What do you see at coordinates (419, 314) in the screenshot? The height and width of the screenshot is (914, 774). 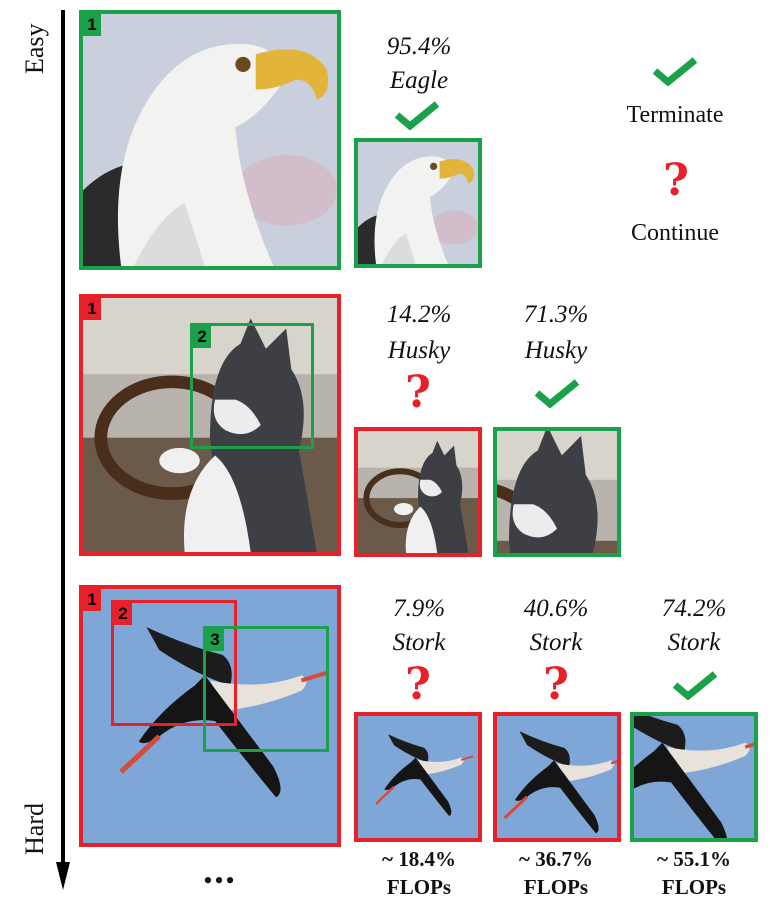 I see `step-confidence: 14.2%` at bounding box center [419, 314].